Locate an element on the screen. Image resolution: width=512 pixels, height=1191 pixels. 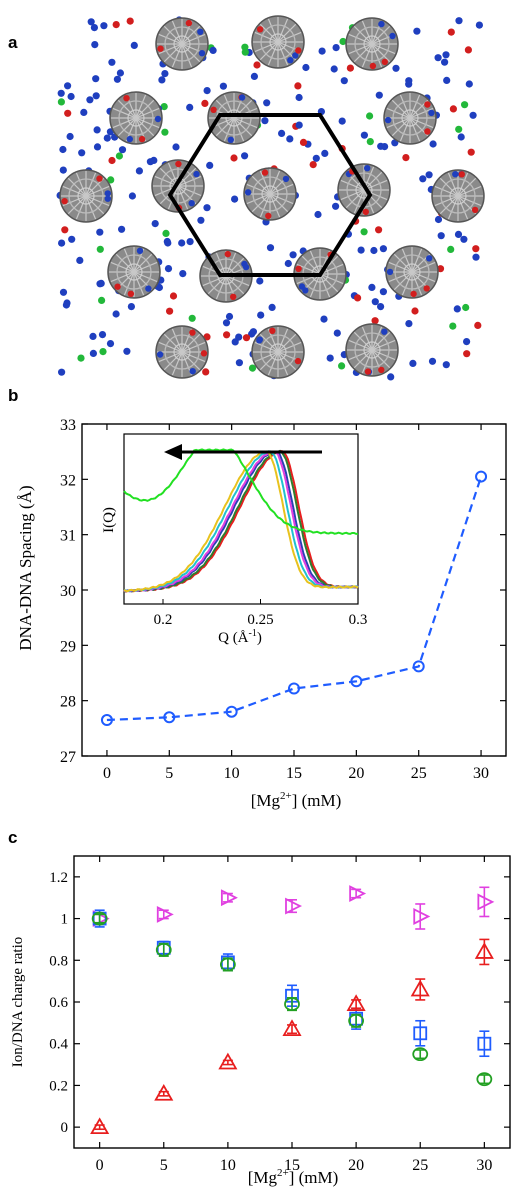
square-marker is located at coordinates (420, 1033).